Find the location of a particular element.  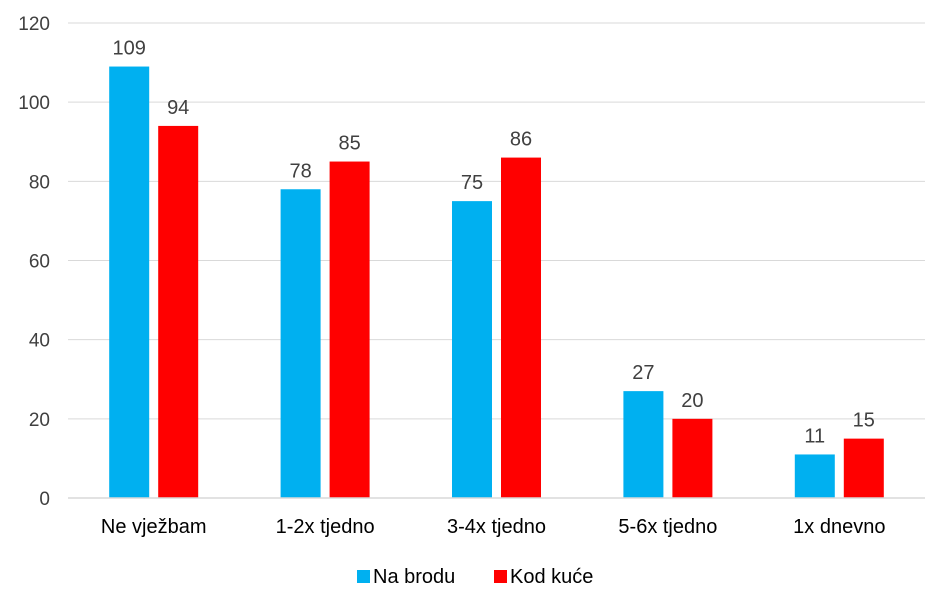

data-label: 20 is located at coordinates (692, 401).